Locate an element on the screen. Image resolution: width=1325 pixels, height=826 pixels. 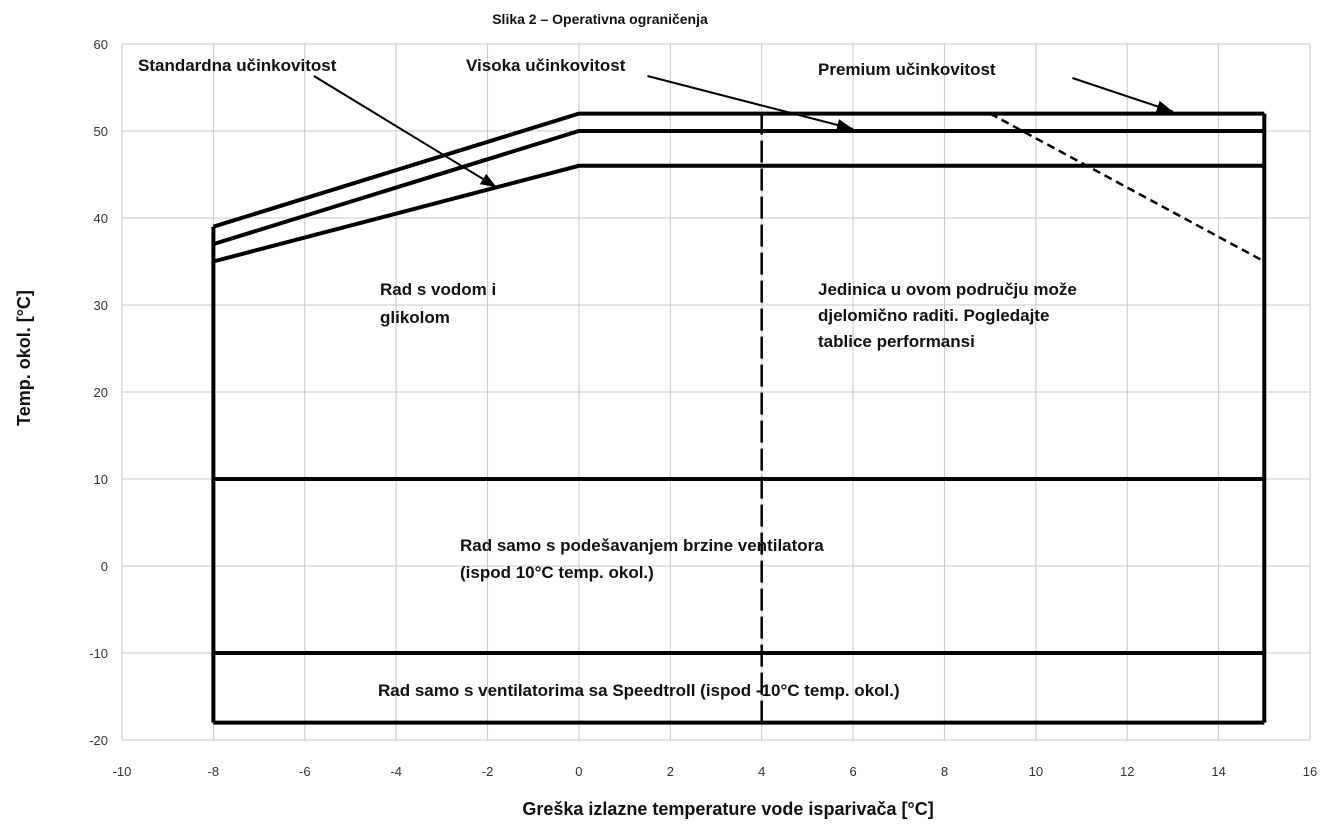
x-tick-label: -10 is located at coordinates (122, 771).